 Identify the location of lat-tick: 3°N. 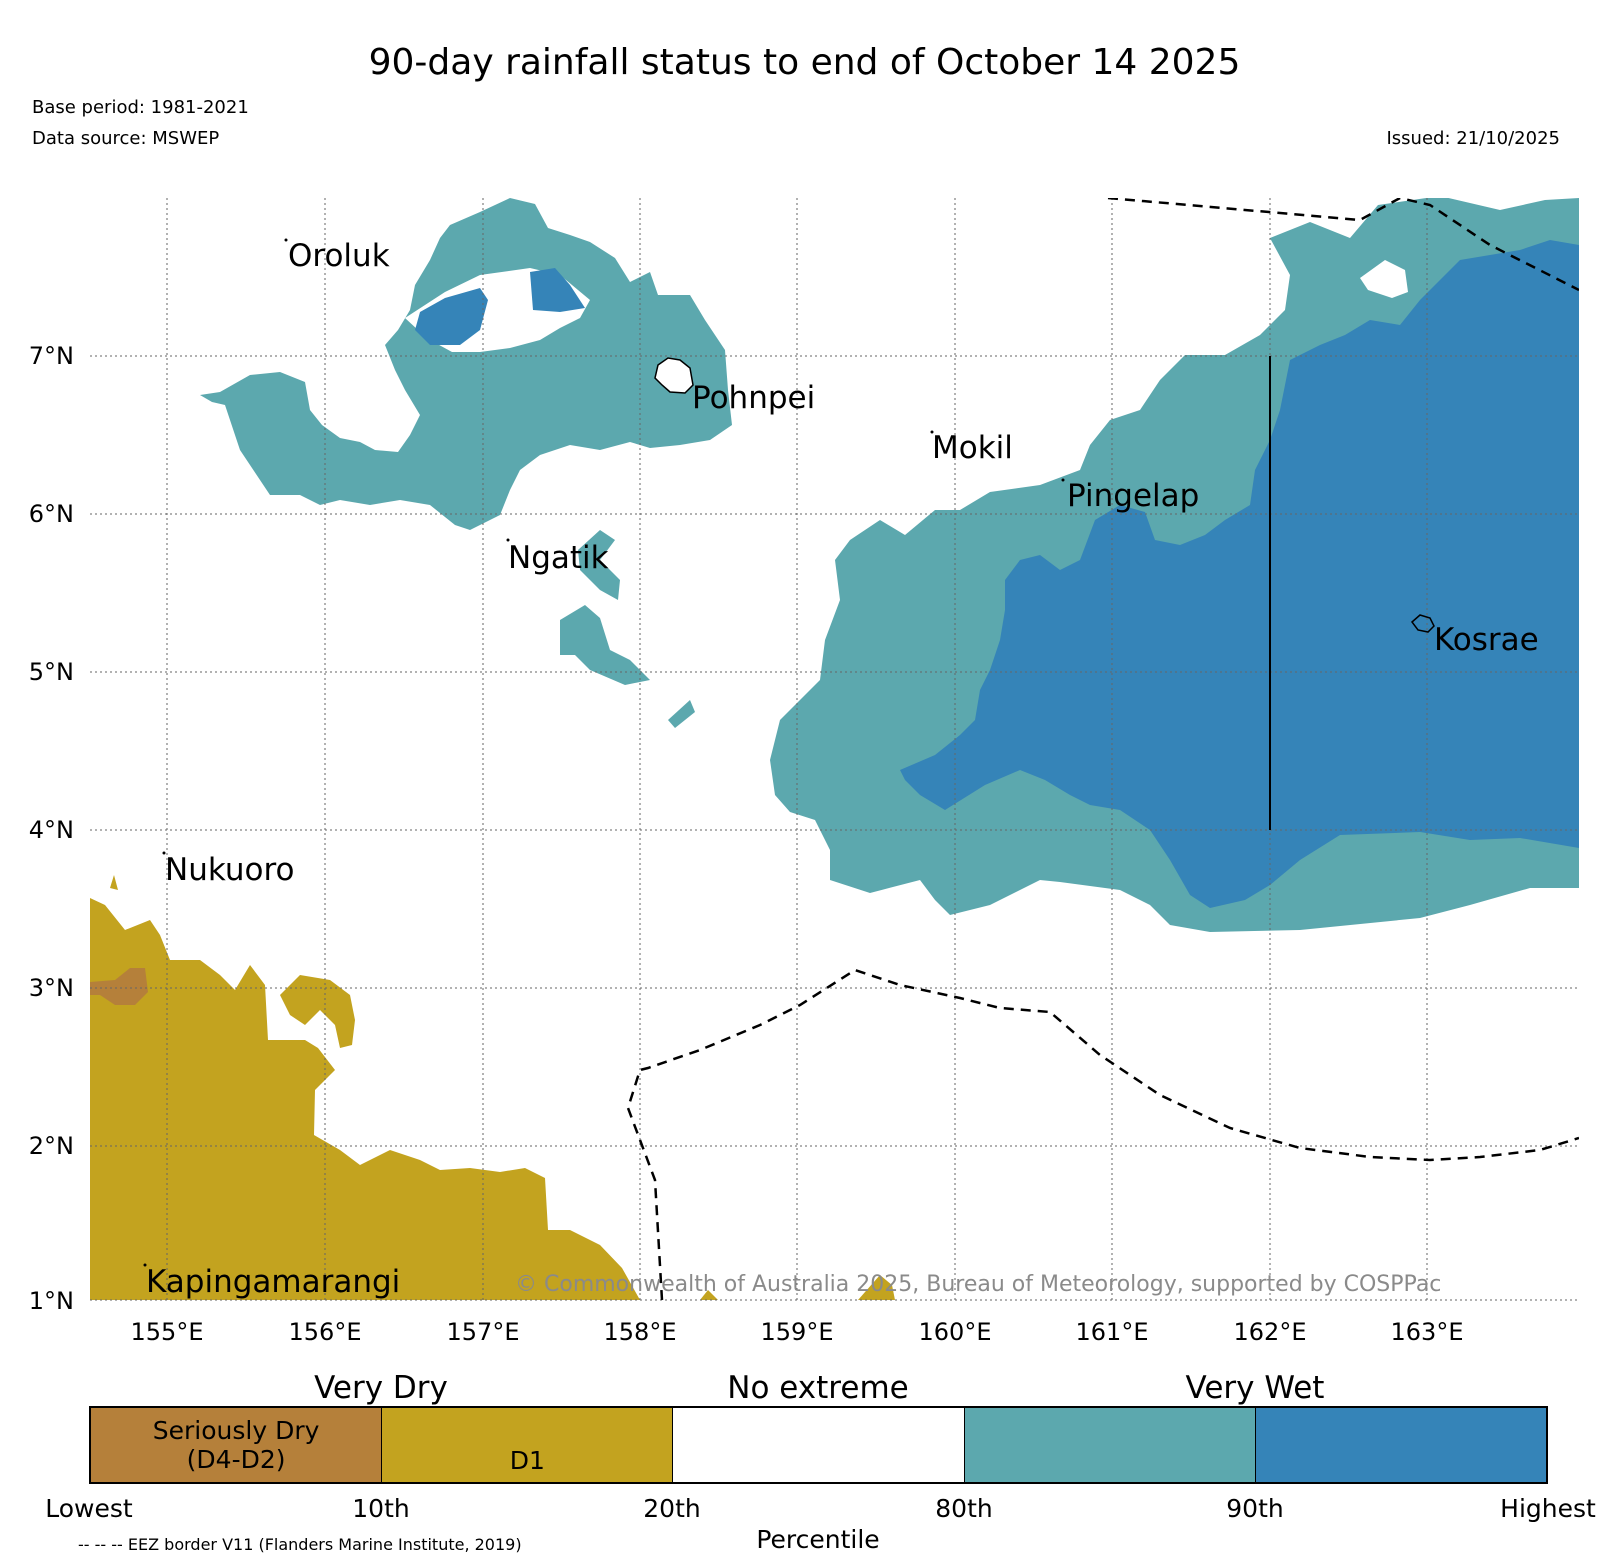
(51, 988).